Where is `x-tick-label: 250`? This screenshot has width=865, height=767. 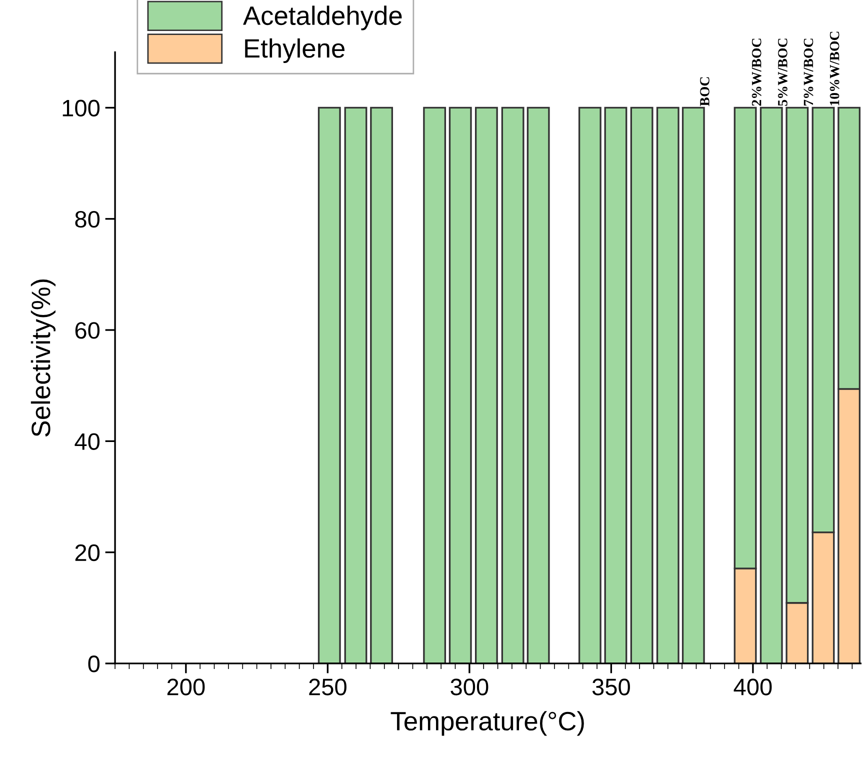
x-tick-label: 250 is located at coordinates (327, 687).